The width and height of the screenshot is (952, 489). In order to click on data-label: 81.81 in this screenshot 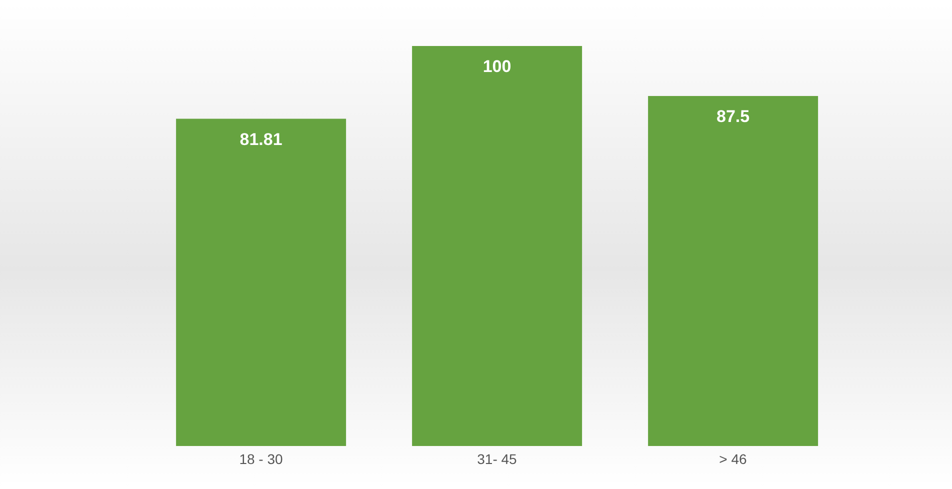, I will do `click(261, 139)`.